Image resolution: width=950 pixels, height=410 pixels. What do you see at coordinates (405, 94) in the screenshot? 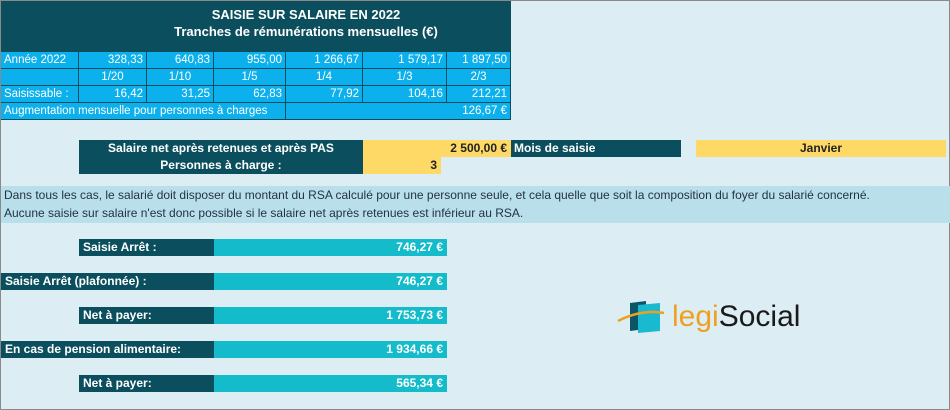
I see `seizable-cell: 104,16` at bounding box center [405, 94].